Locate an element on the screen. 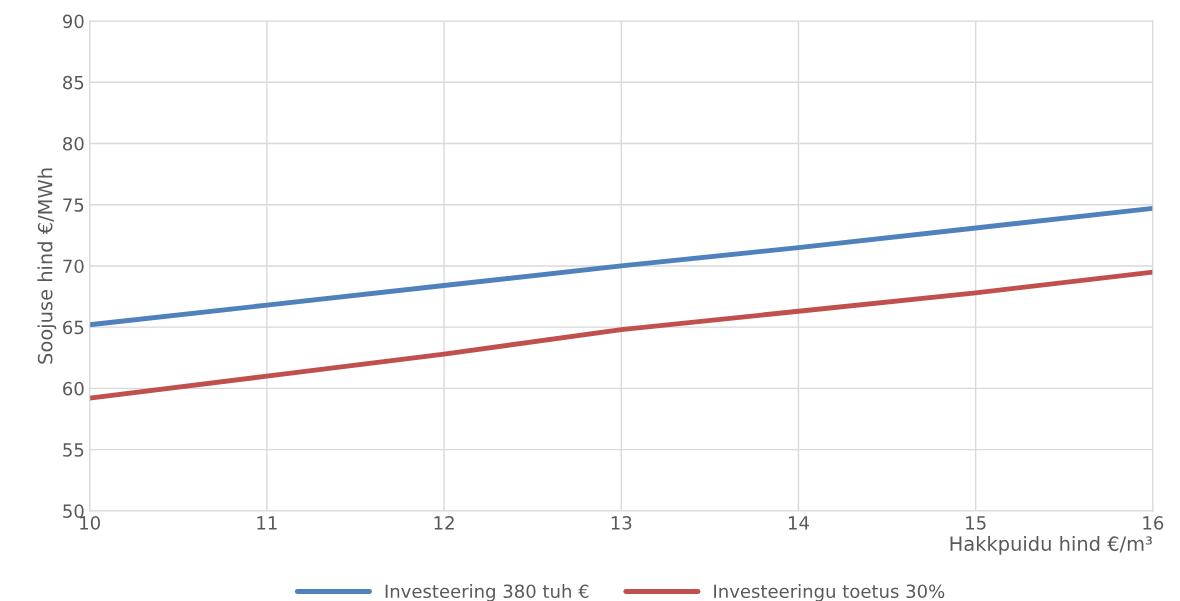 This screenshot has width=1180, height=601. y-tick-label: 90 is located at coordinates (73, 21).